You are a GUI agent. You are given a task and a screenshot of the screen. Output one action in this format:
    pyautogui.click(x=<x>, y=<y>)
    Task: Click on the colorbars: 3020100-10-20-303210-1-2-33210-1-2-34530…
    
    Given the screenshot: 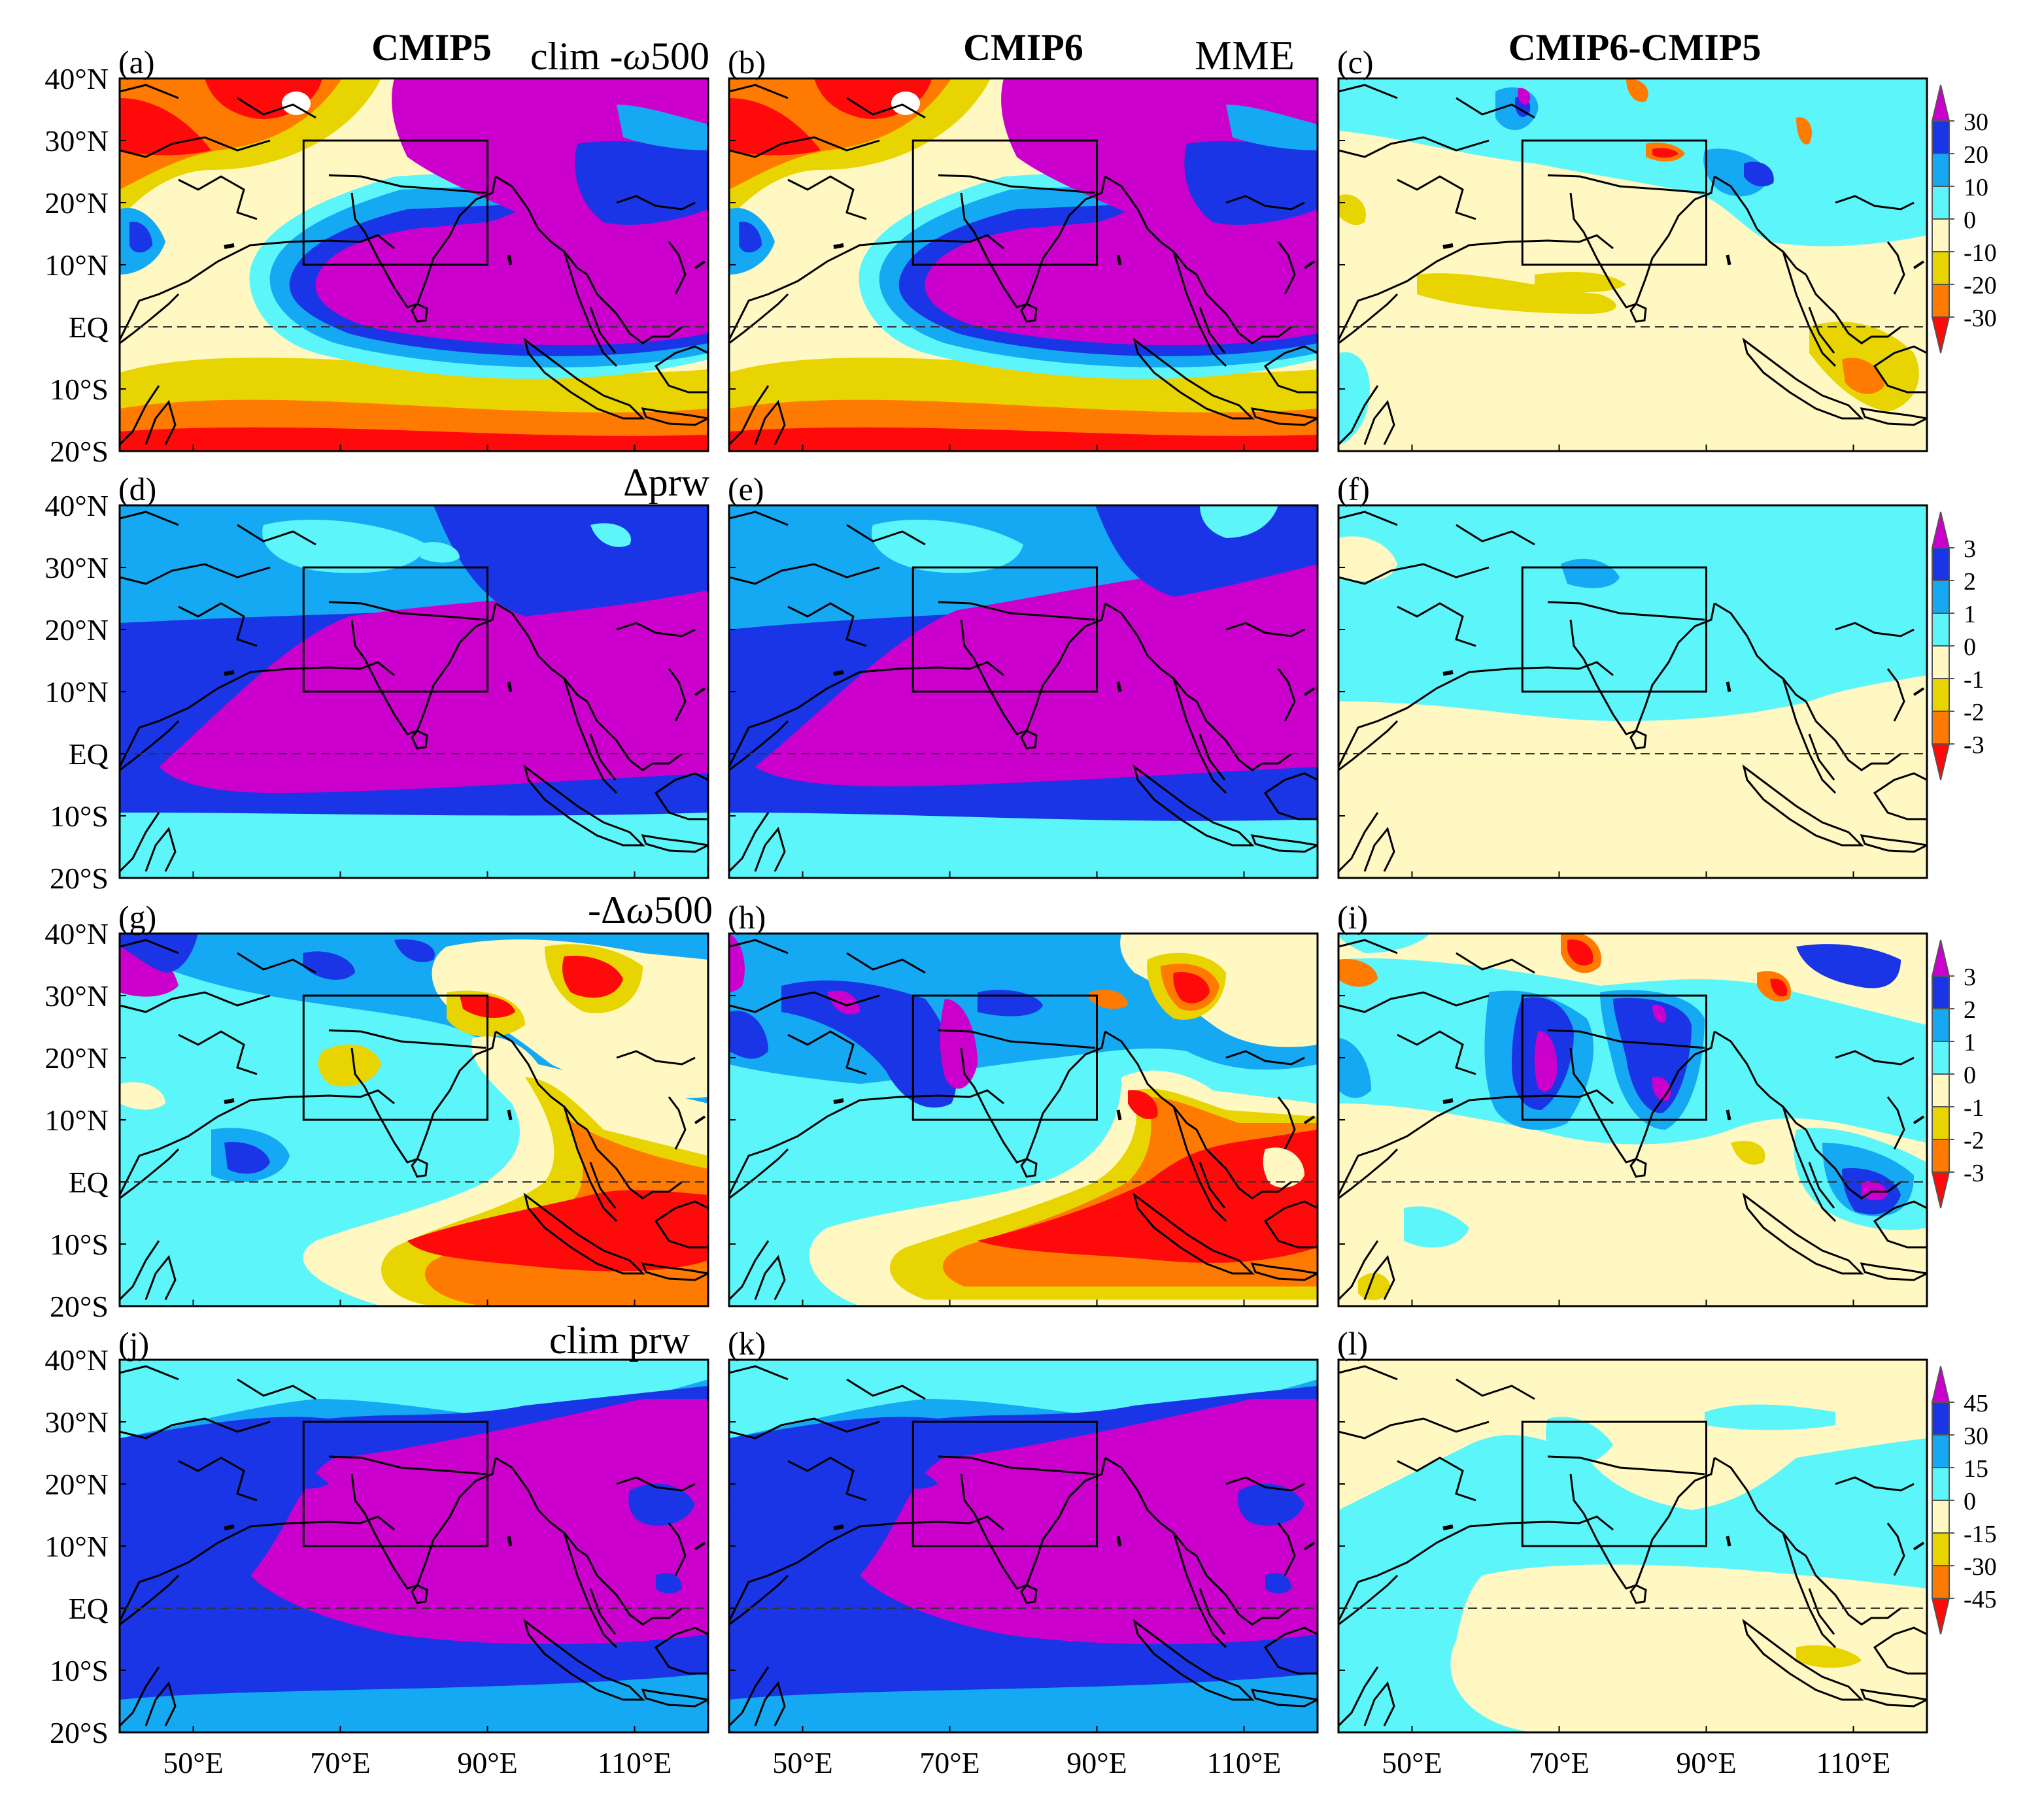 What is the action you would take?
    pyautogui.click(x=1965, y=859)
    